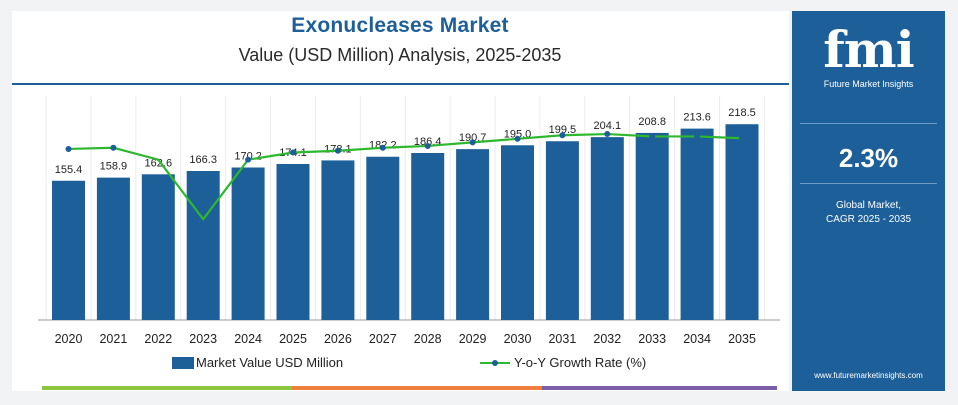  What do you see at coordinates (742, 113) in the screenshot?
I see `bar-value-label-2035: 218.5` at bounding box center [742, 113].